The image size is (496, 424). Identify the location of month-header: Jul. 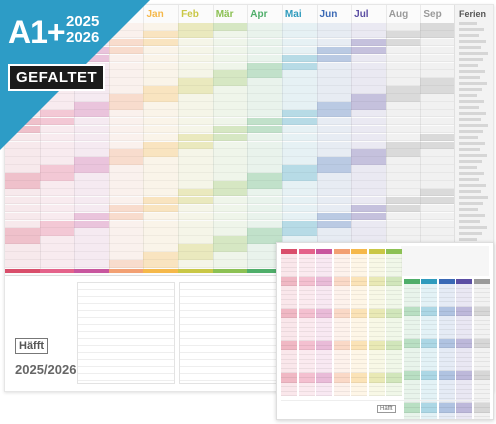
(361, 14).